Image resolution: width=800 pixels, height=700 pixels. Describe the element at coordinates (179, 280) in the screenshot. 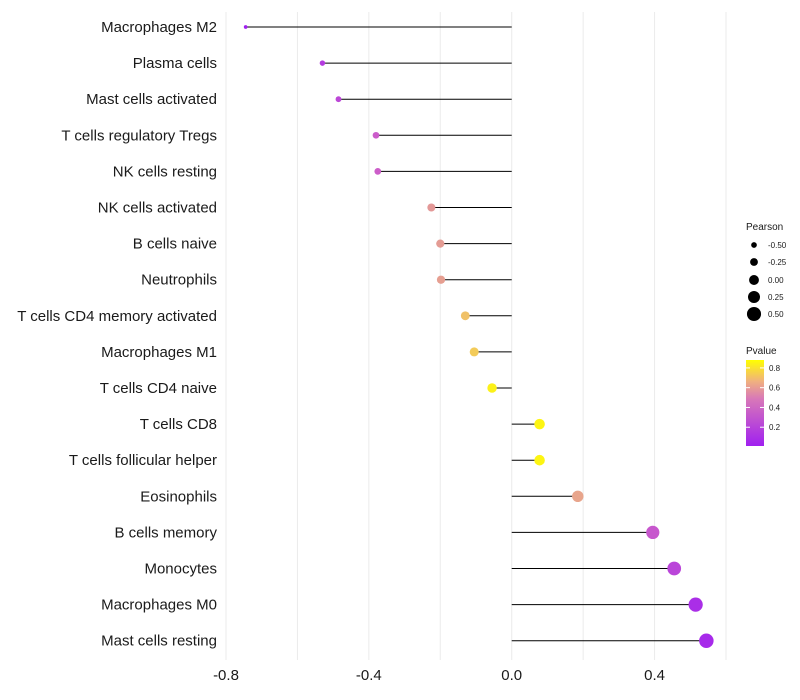

I see `category-label: Neutrophils` at that location.